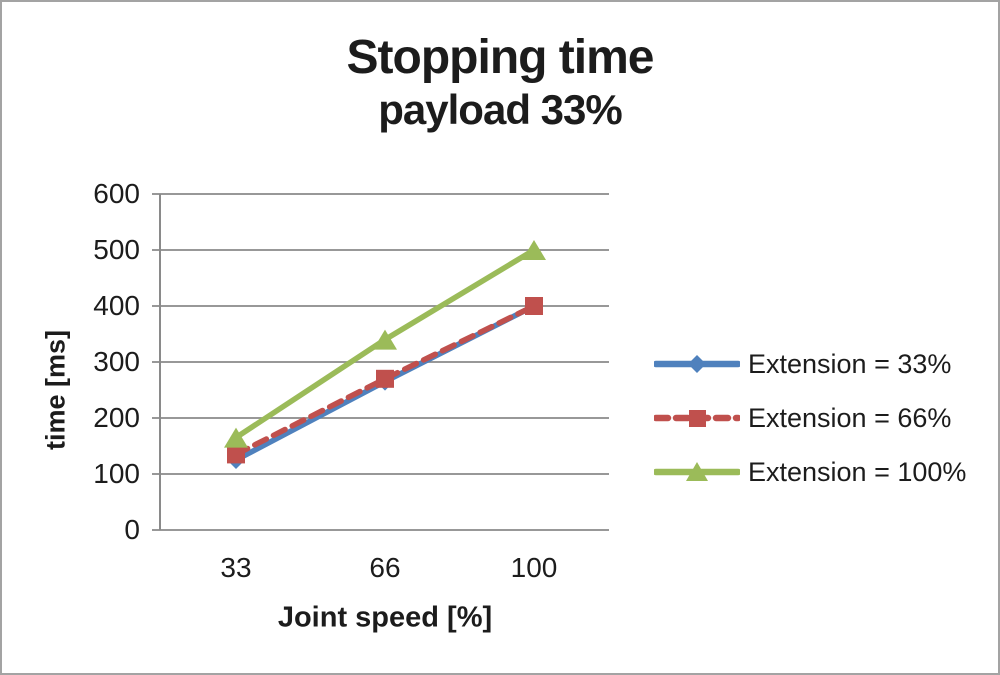  I want to click on legend-label: Extension = 66%, so click(850, 417).